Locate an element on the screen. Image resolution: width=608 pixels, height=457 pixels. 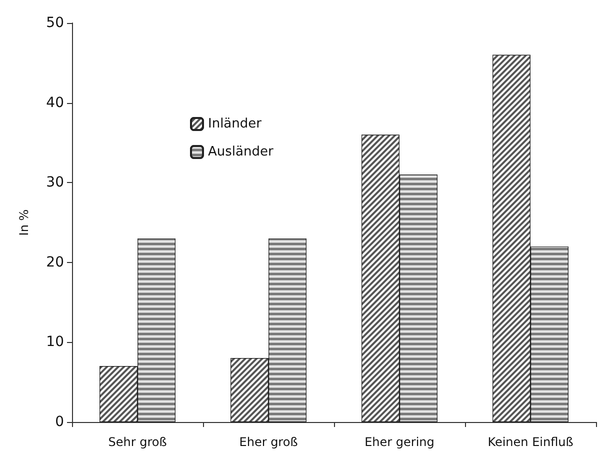
y-tick-label: 0 is located at coordinates (59, 422).